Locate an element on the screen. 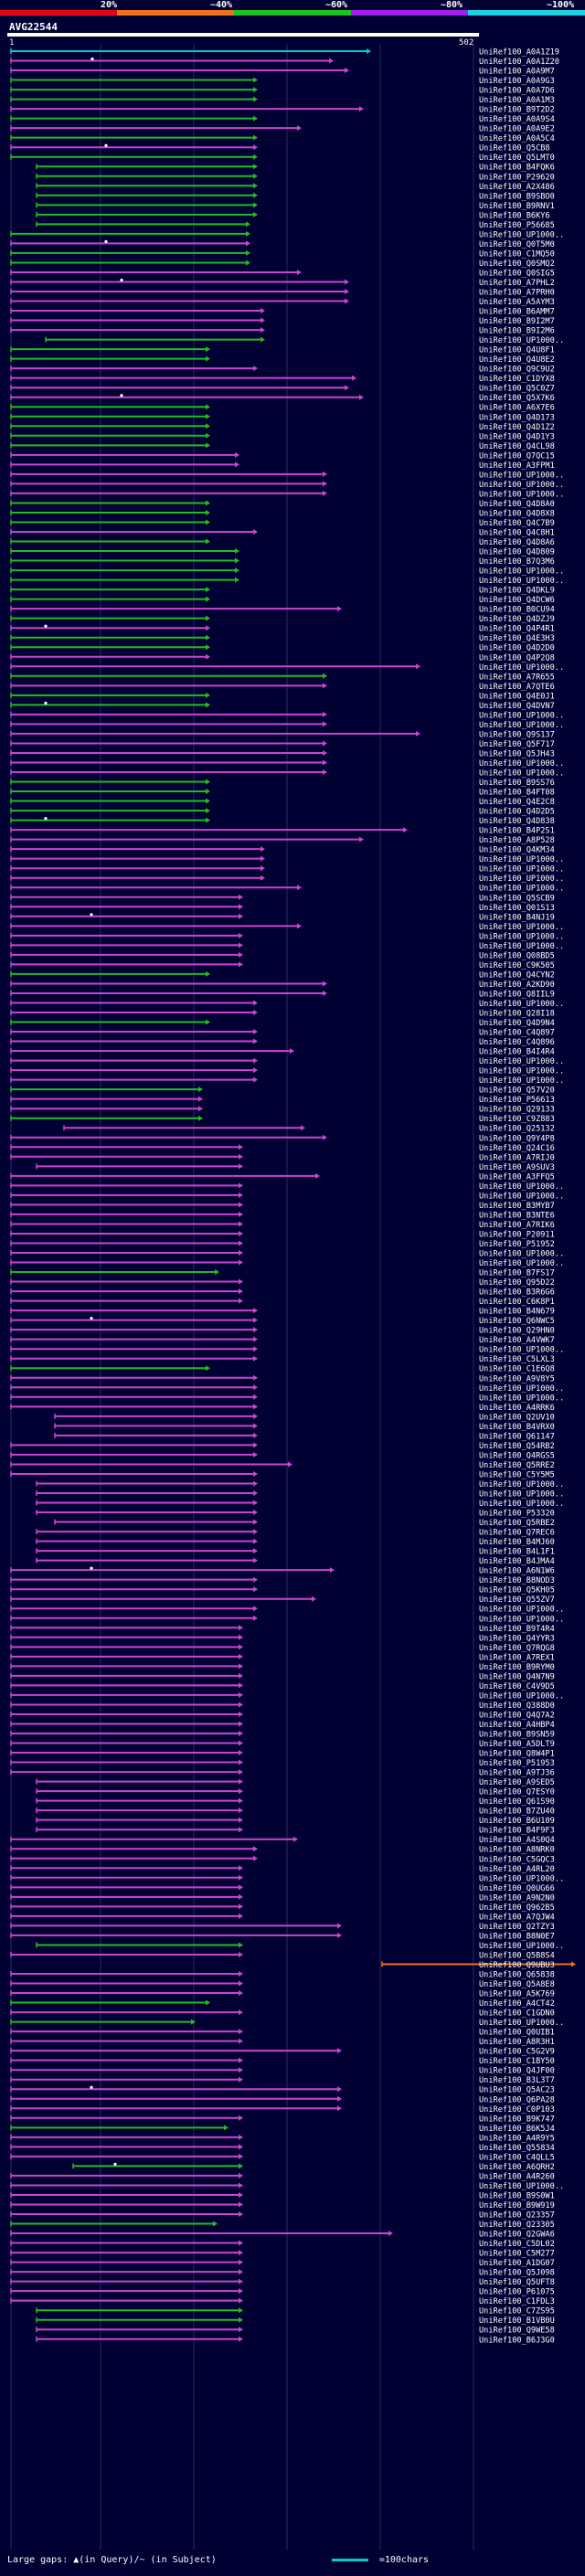 The image size is (585, 2576). hit-label: UniRef100_P51953 is located at coordinates (517, 1763).